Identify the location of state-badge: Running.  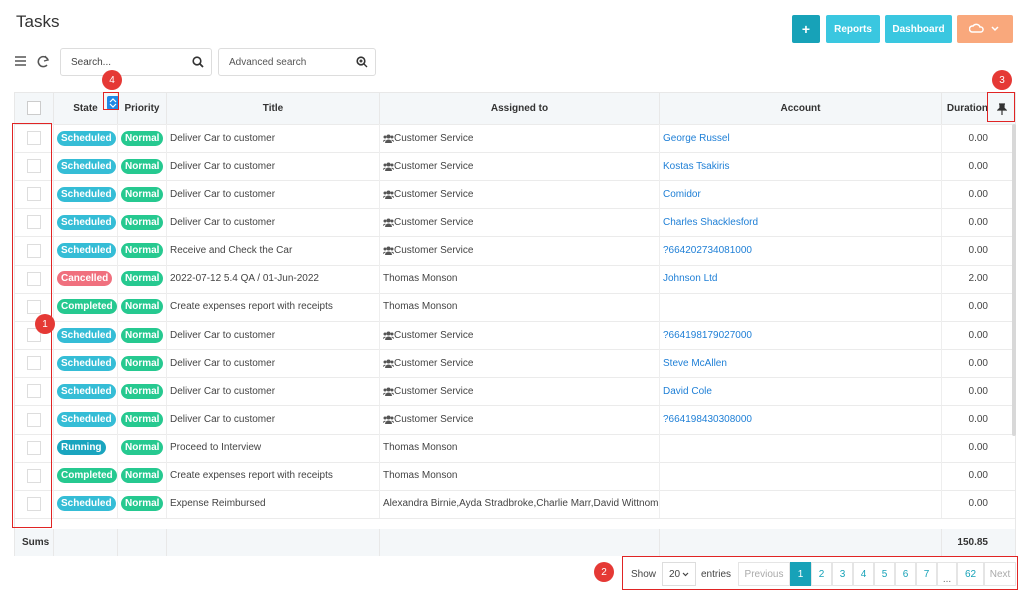
(81, 448).